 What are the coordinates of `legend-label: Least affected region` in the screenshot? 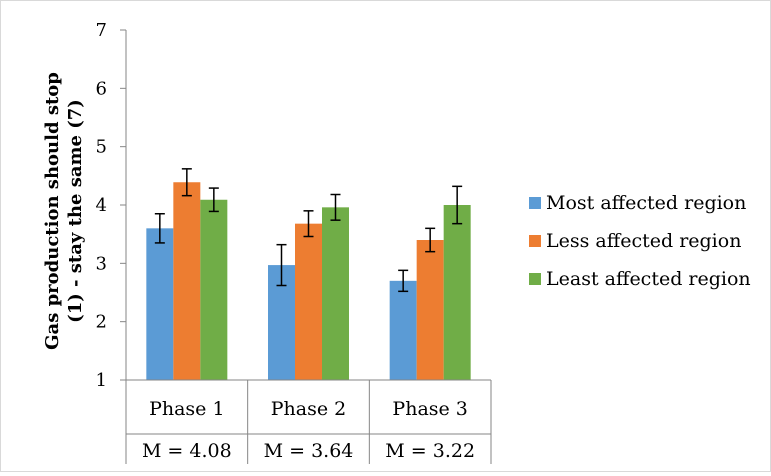 It's located at (648, 279).